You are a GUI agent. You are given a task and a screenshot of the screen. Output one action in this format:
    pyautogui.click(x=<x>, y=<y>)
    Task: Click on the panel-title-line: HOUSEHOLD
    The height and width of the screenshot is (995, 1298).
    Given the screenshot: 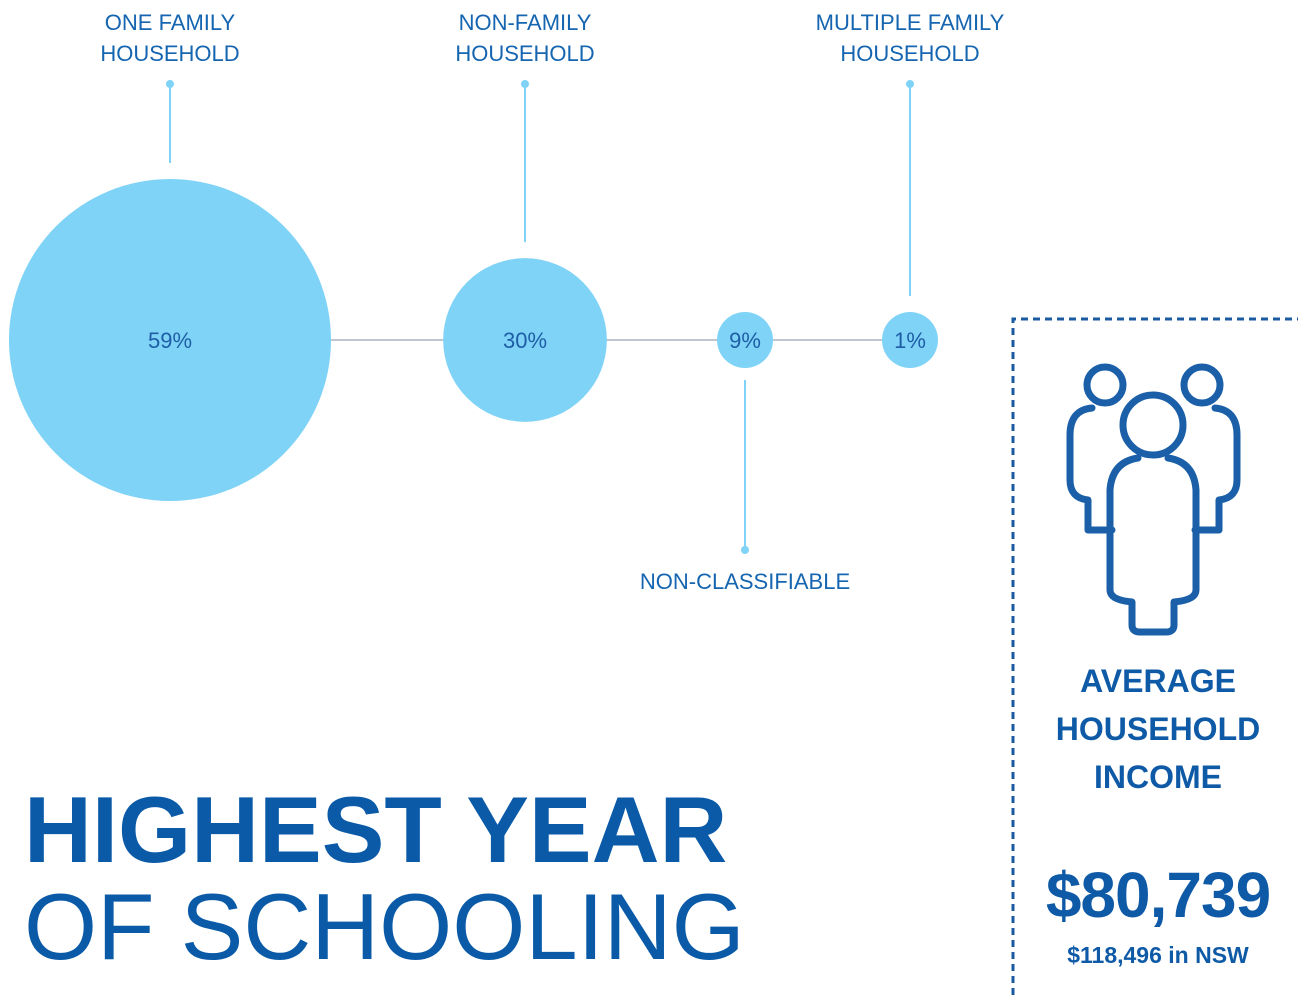 What is the action you would take?
    pyautogui.click(x=1158, y=729)
    